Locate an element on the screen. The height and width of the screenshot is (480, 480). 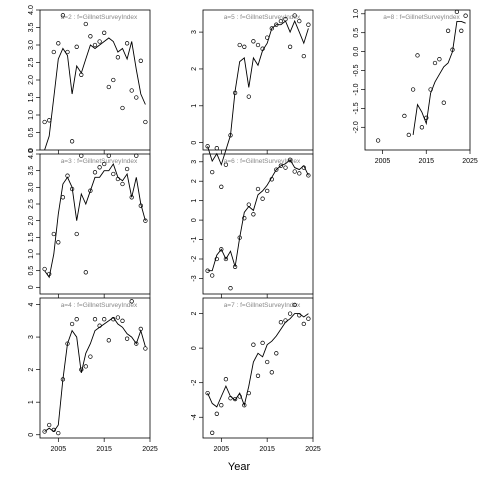
y-tick-label: 2.5 is located at coordinates (31, 63).